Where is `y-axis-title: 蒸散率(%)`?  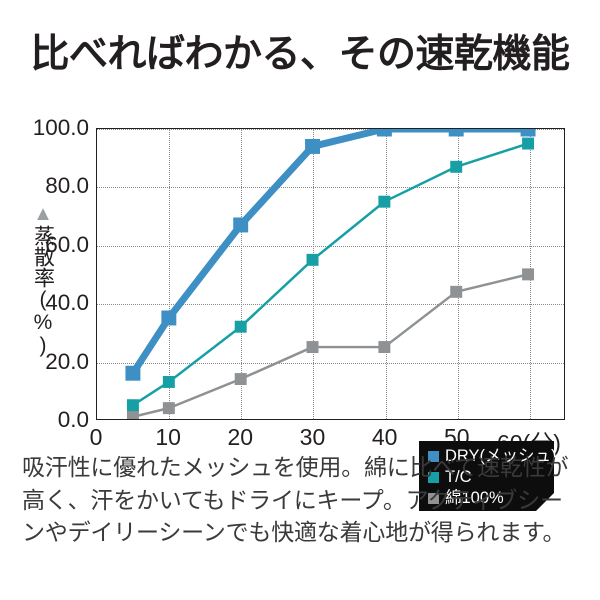 y-axis-title: 蒸散率(%) is located at coordinates (43, 291).